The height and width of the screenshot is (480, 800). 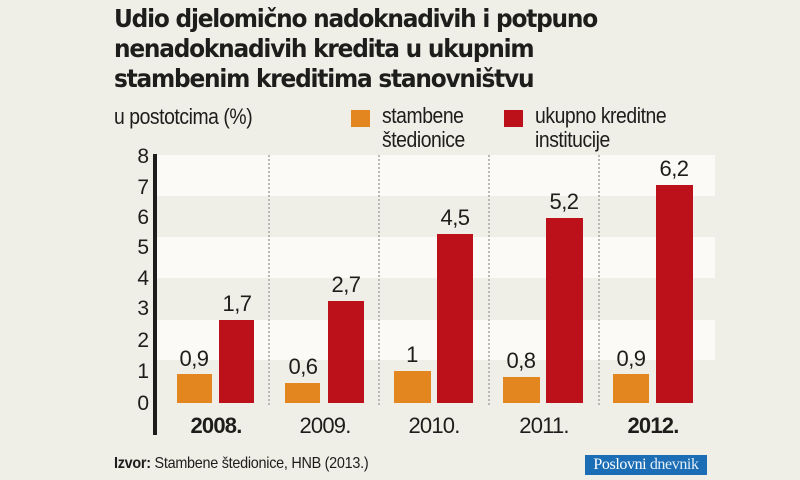 I want to click on bar-ukupno-2010, so click(x=455, y=318).